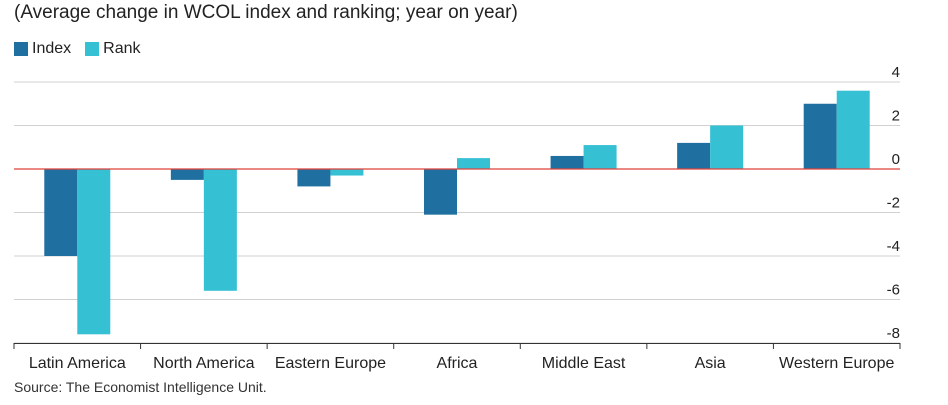  What do you see at coordinates (203, 363) in the screenshot?
I see `x-category-label: North America` at bounding box center [203, 363].